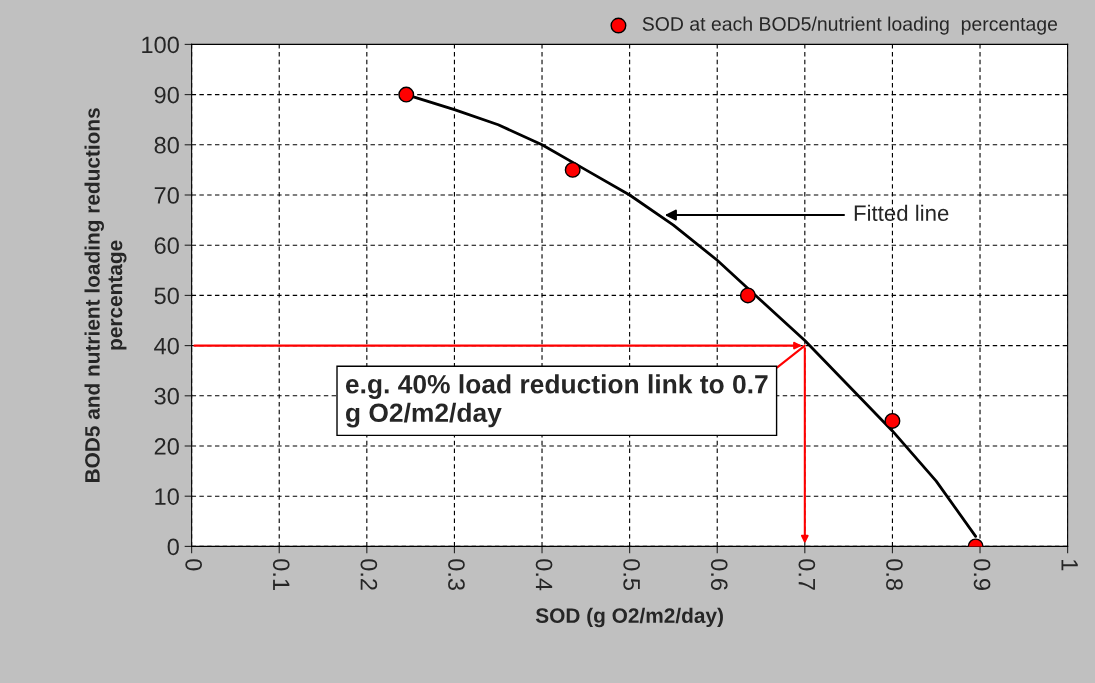  Describe the element at coordinates (167, 496) in the screenshot. I see `y-tick-label: 10` at that location.